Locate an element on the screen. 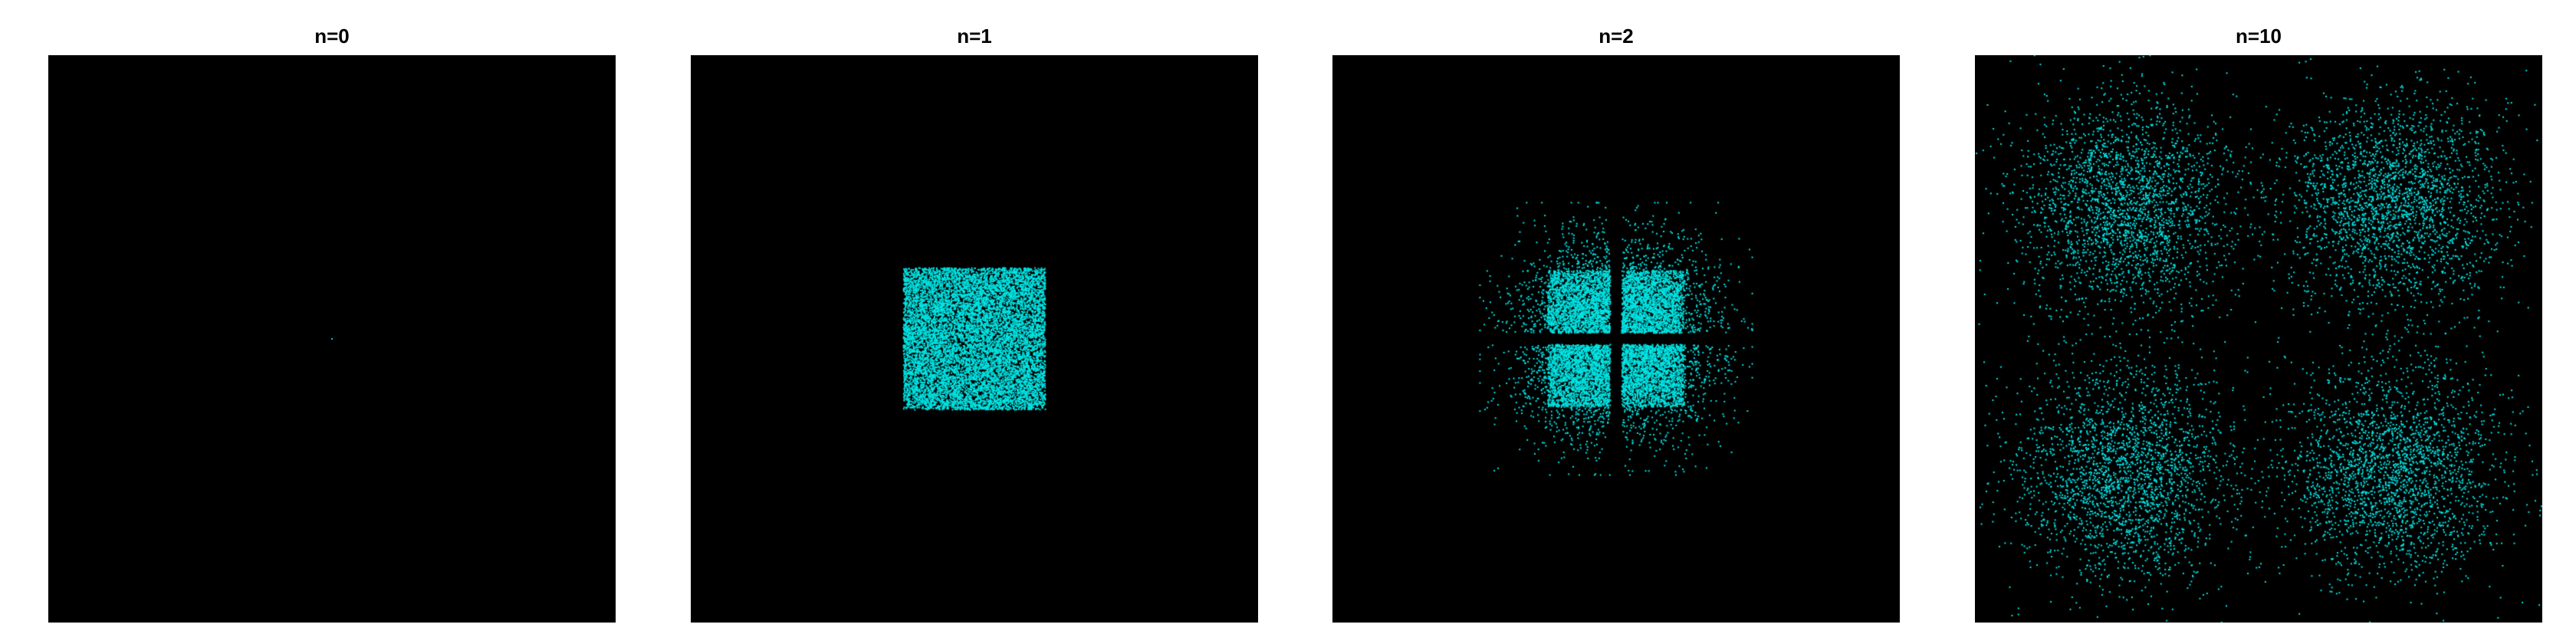 The height and width of the screenshot is (644, 2576). panel-title: n=2 is located at coordinates (1616, 36).